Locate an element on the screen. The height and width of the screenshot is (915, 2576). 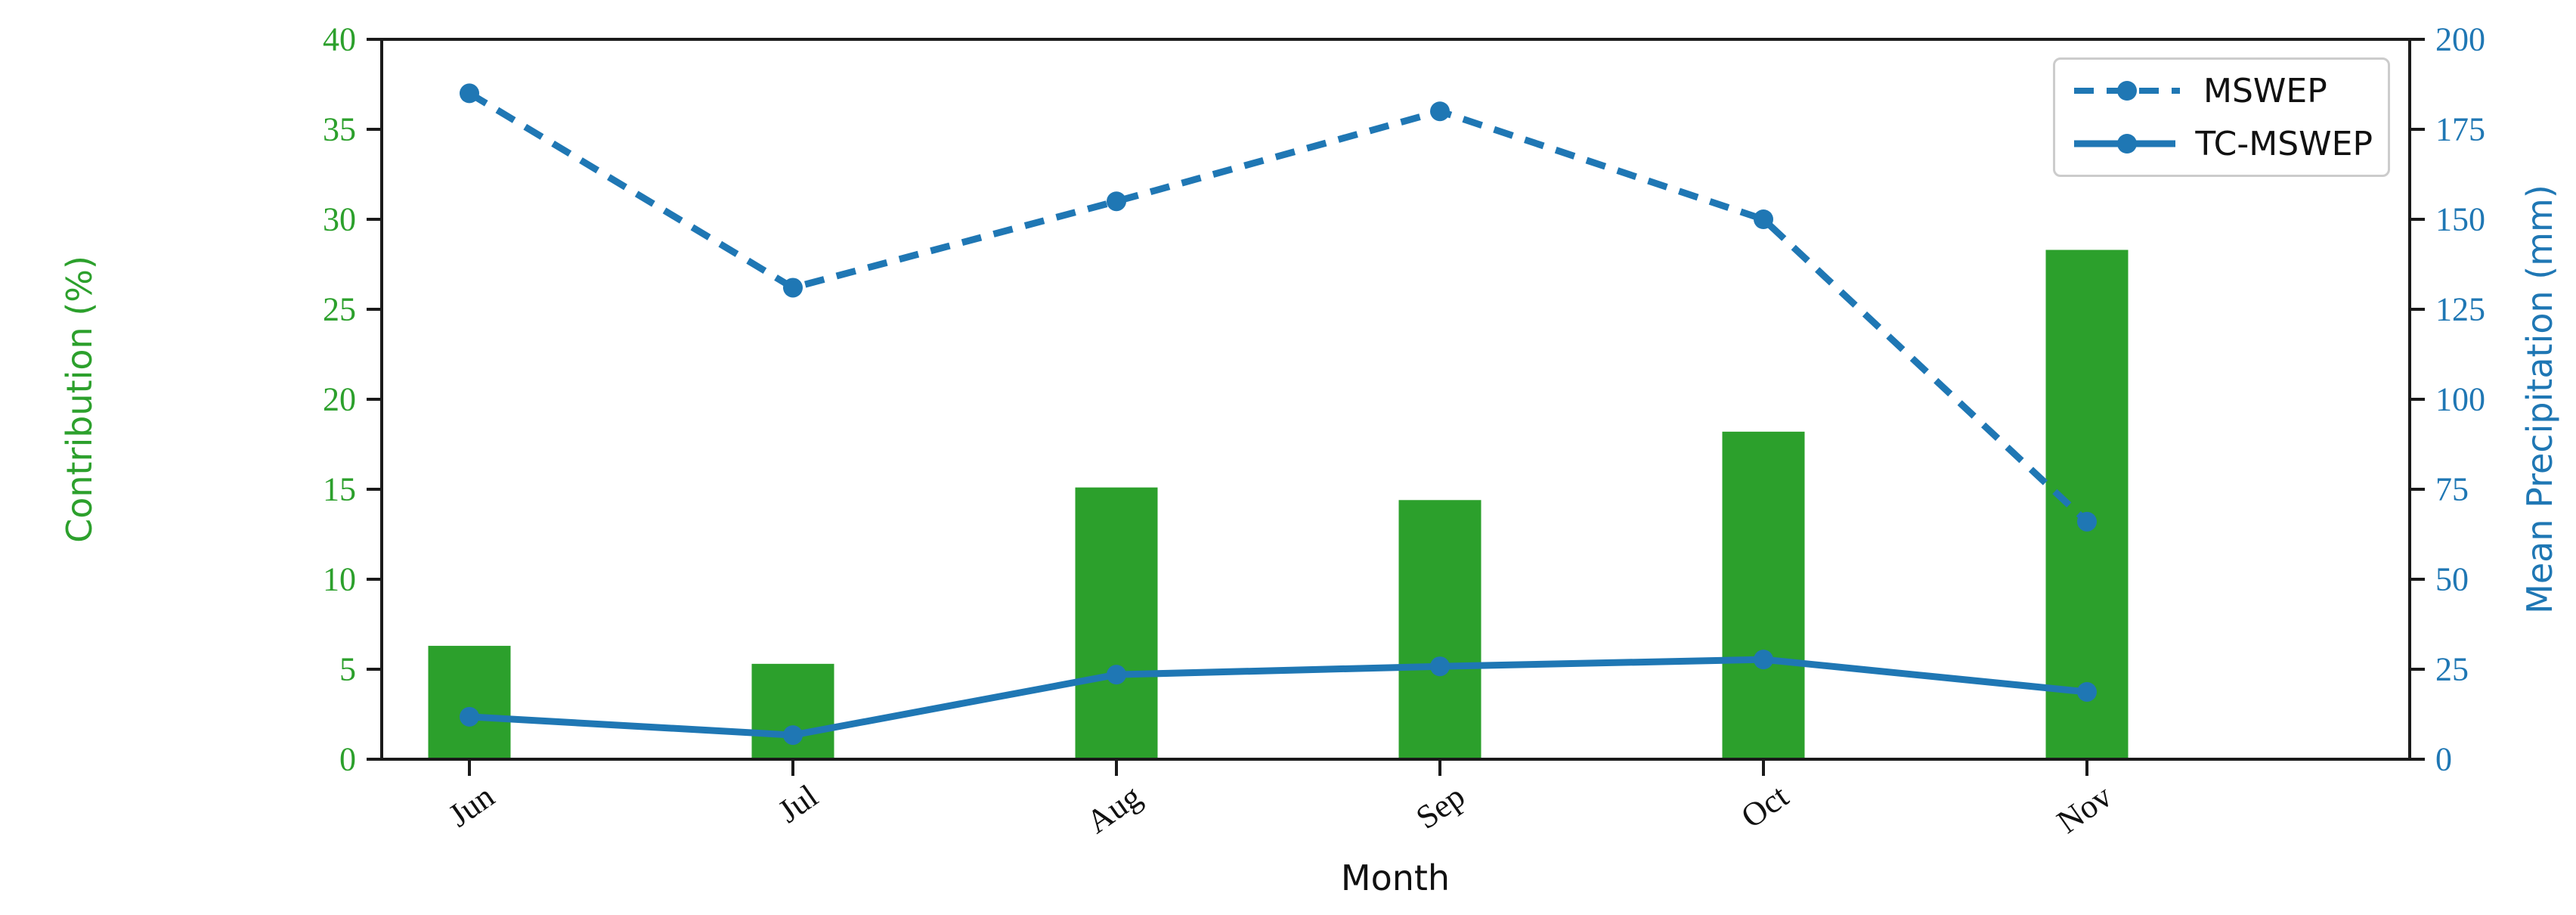
tc-mswep-marker-aug is located at coordinates (1116, 675).